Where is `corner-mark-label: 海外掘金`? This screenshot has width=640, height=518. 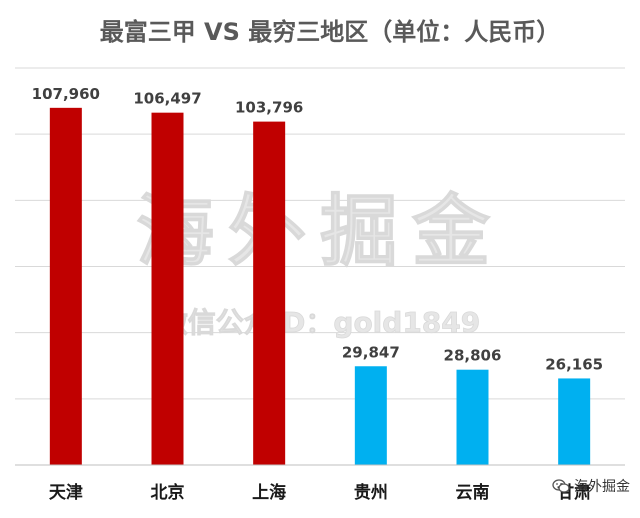 corner-mark-label: 海外掘金 is located at coordinates (602, 487).